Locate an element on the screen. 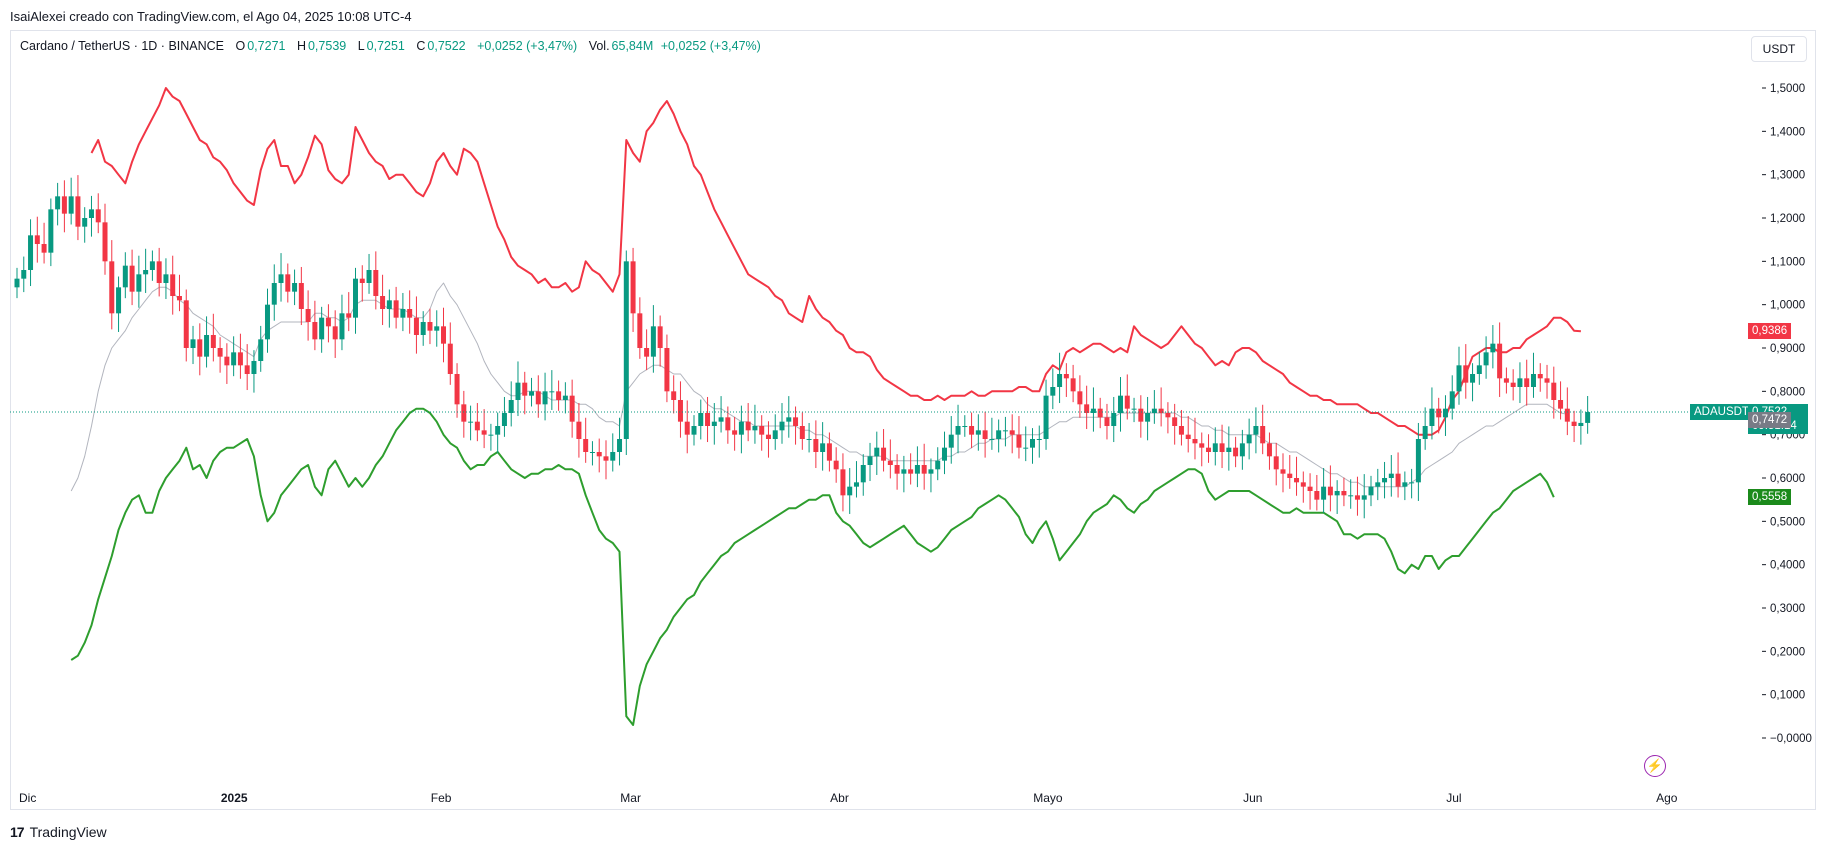  upper-band-tag: 0,9386 is located at coordinates (1770, 331).